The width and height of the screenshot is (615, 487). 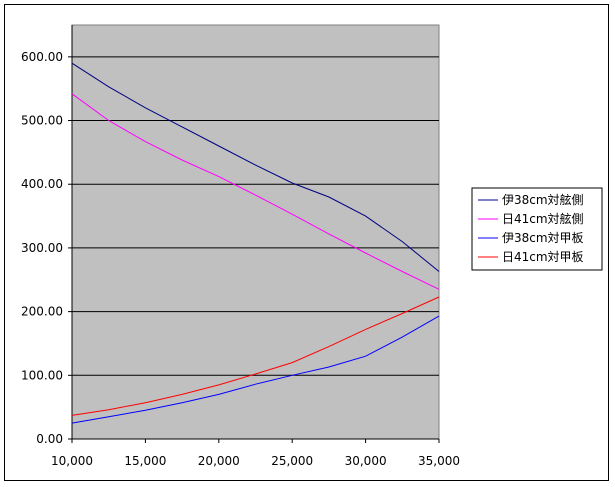 What do you see at coordinates (439, 461) in the screenshot?
I see `x-tick-label: 35,000` at bounding box center [439, 461].